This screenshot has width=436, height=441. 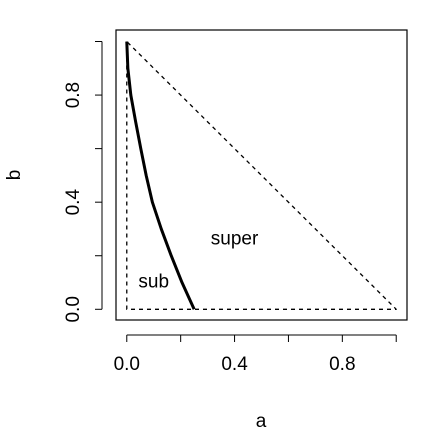 What do you see at coordinates (153, 282) in the screenshot?
I see `annotation: sub` at bounding box center [153, 282].